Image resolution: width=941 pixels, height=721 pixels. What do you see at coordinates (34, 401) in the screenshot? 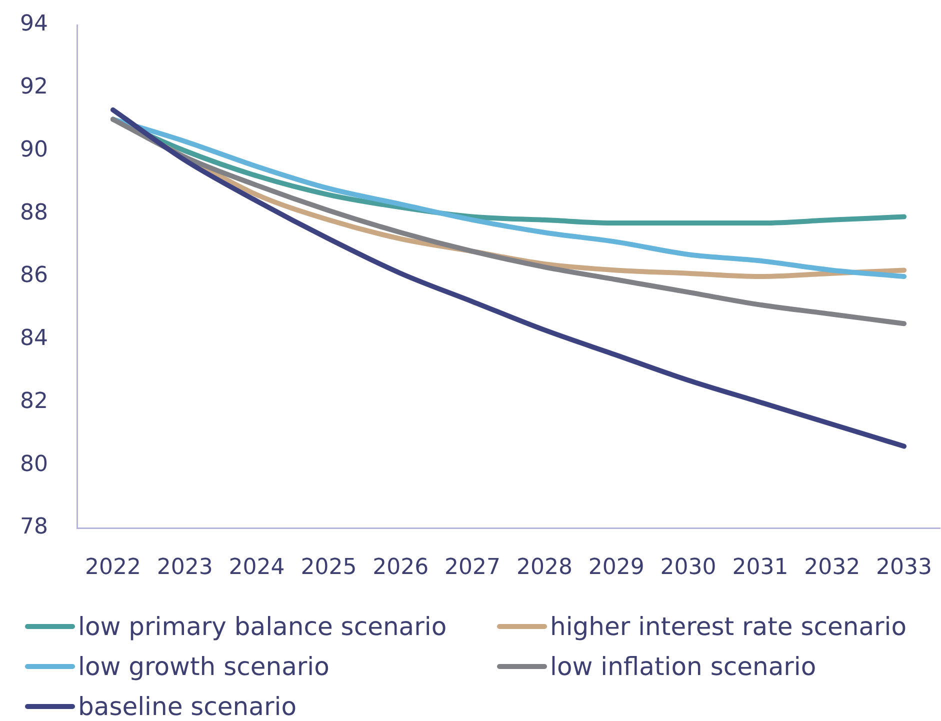
I see `y-tick-label: 82` at bounding box center [34, 401].